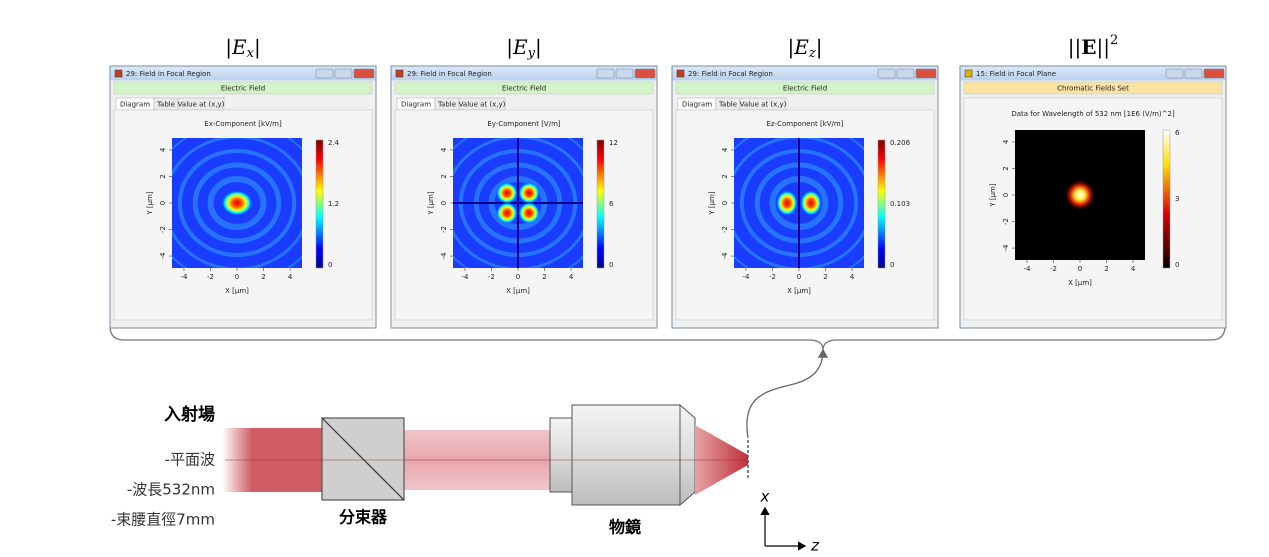 Image resolution: width=1269 pixels, height=557 pixels. I want to click on header-symbol: E, so click(1088, 47).